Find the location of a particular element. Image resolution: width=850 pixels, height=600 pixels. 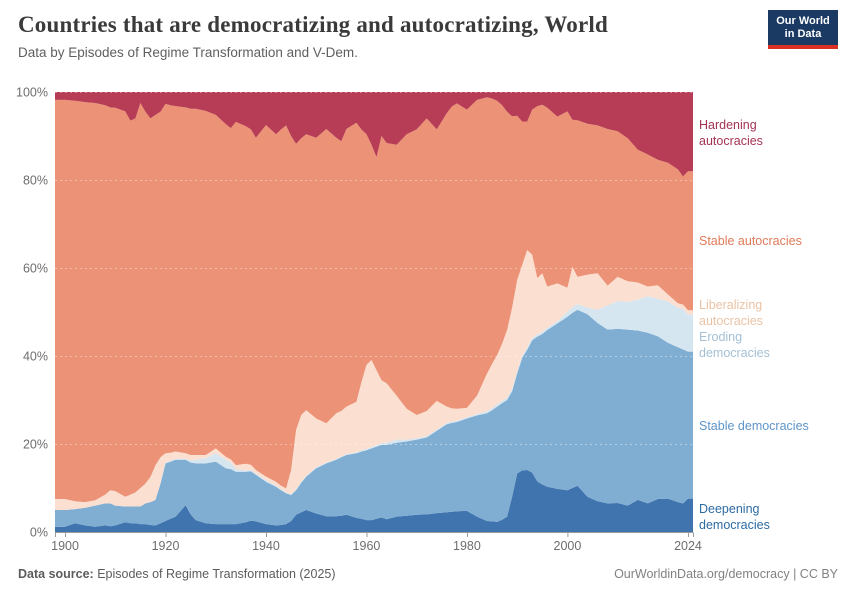

legend-label-line: Liberalizing is located at coordinates (731, 305).